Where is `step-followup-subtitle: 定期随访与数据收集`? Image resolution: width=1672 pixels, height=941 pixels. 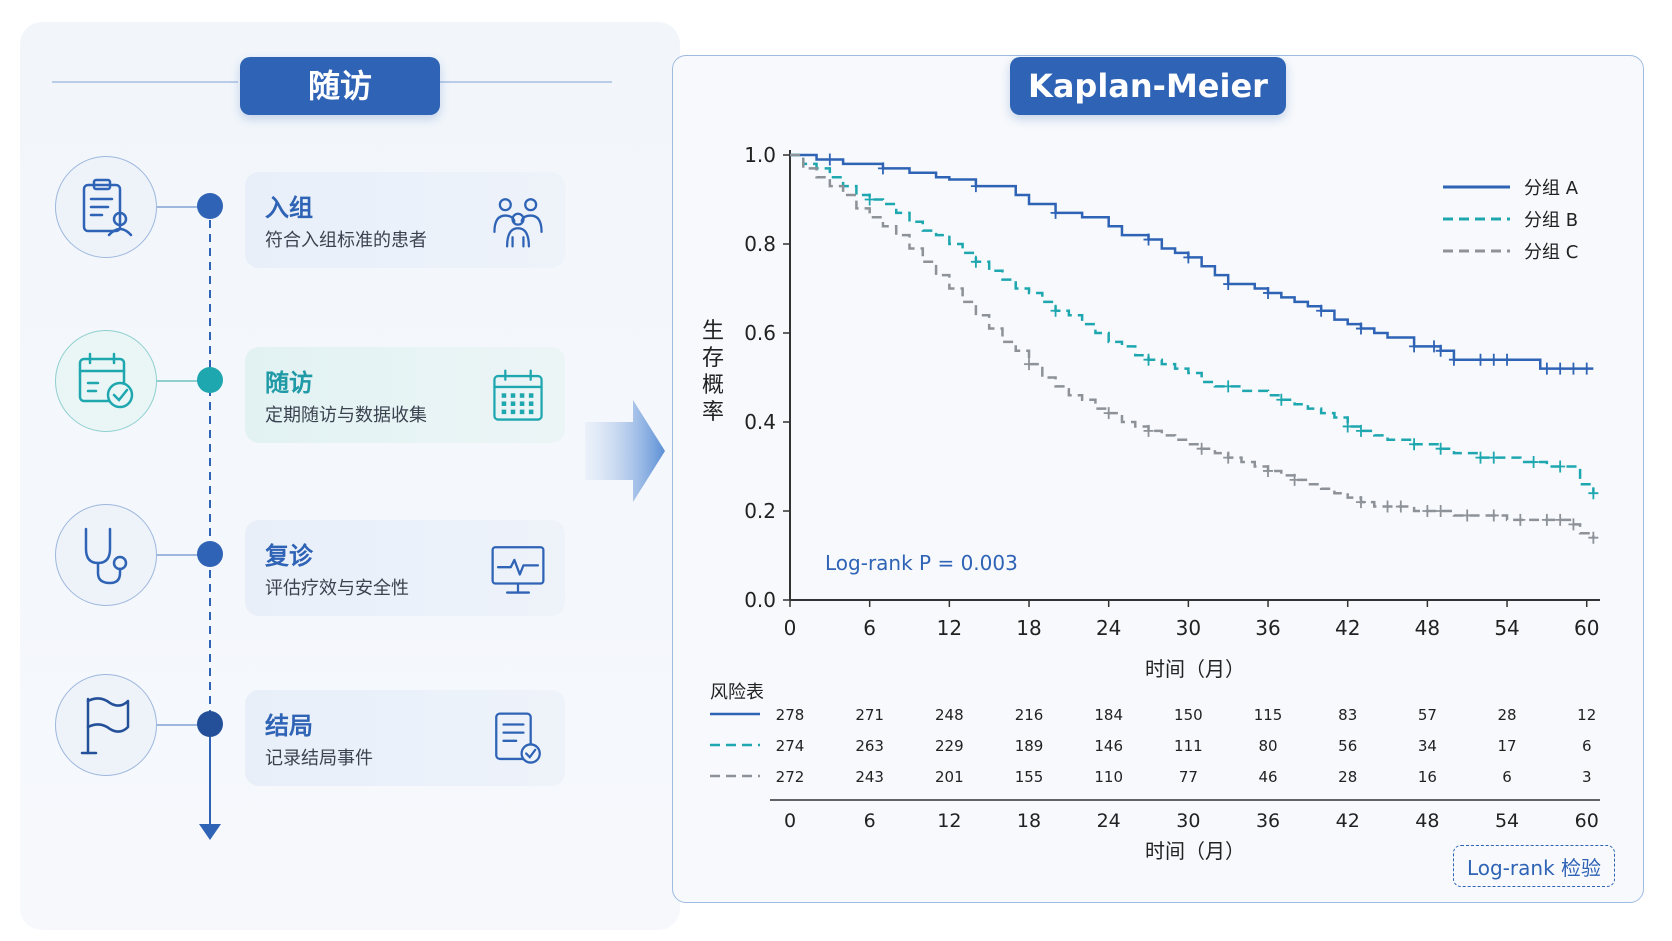
step-followup-subtitle: 定期随访与数据收集 is located at coordinates (346, 415).